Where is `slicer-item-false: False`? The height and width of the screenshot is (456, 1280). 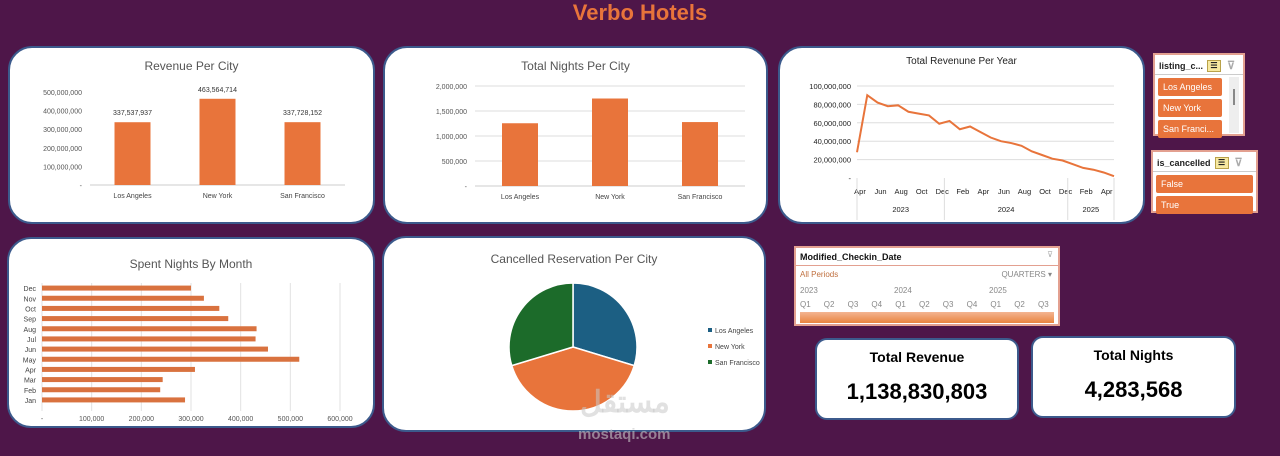 slicer-item-false: False is located at coordinates (1204, 184).